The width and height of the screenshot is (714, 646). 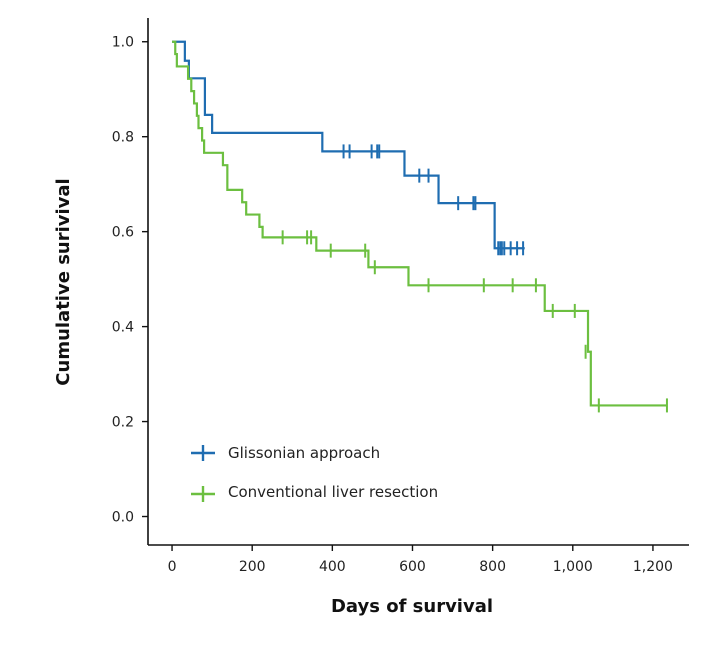 What do you see at coordinates (252, 567) in the screenshot?
I see `x-tick-label: 200` at bounding box center [252, 567].